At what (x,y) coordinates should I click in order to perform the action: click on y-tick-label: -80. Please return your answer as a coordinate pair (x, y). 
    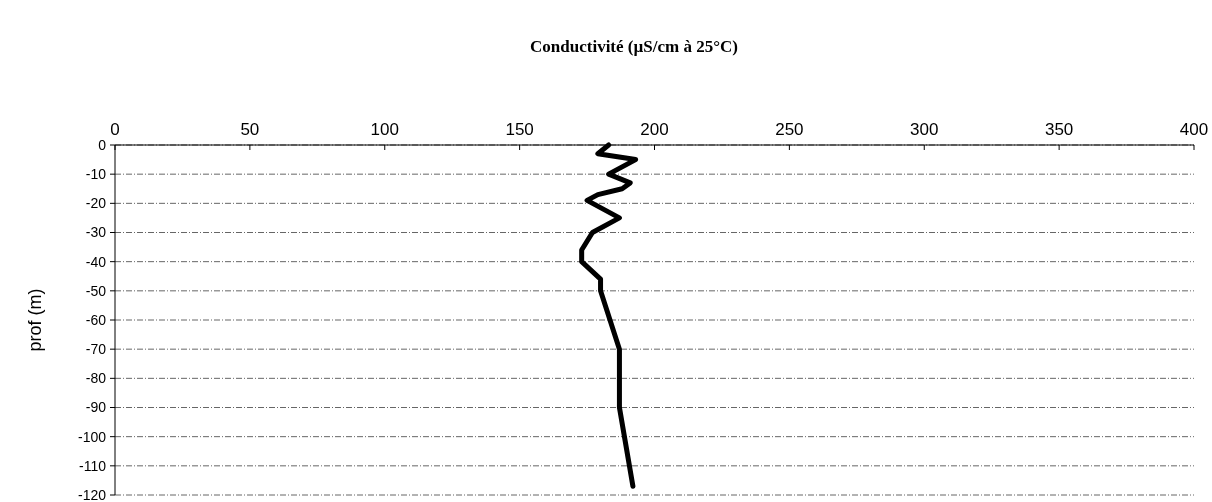
    Looking at the image, I should click on (96, 378).